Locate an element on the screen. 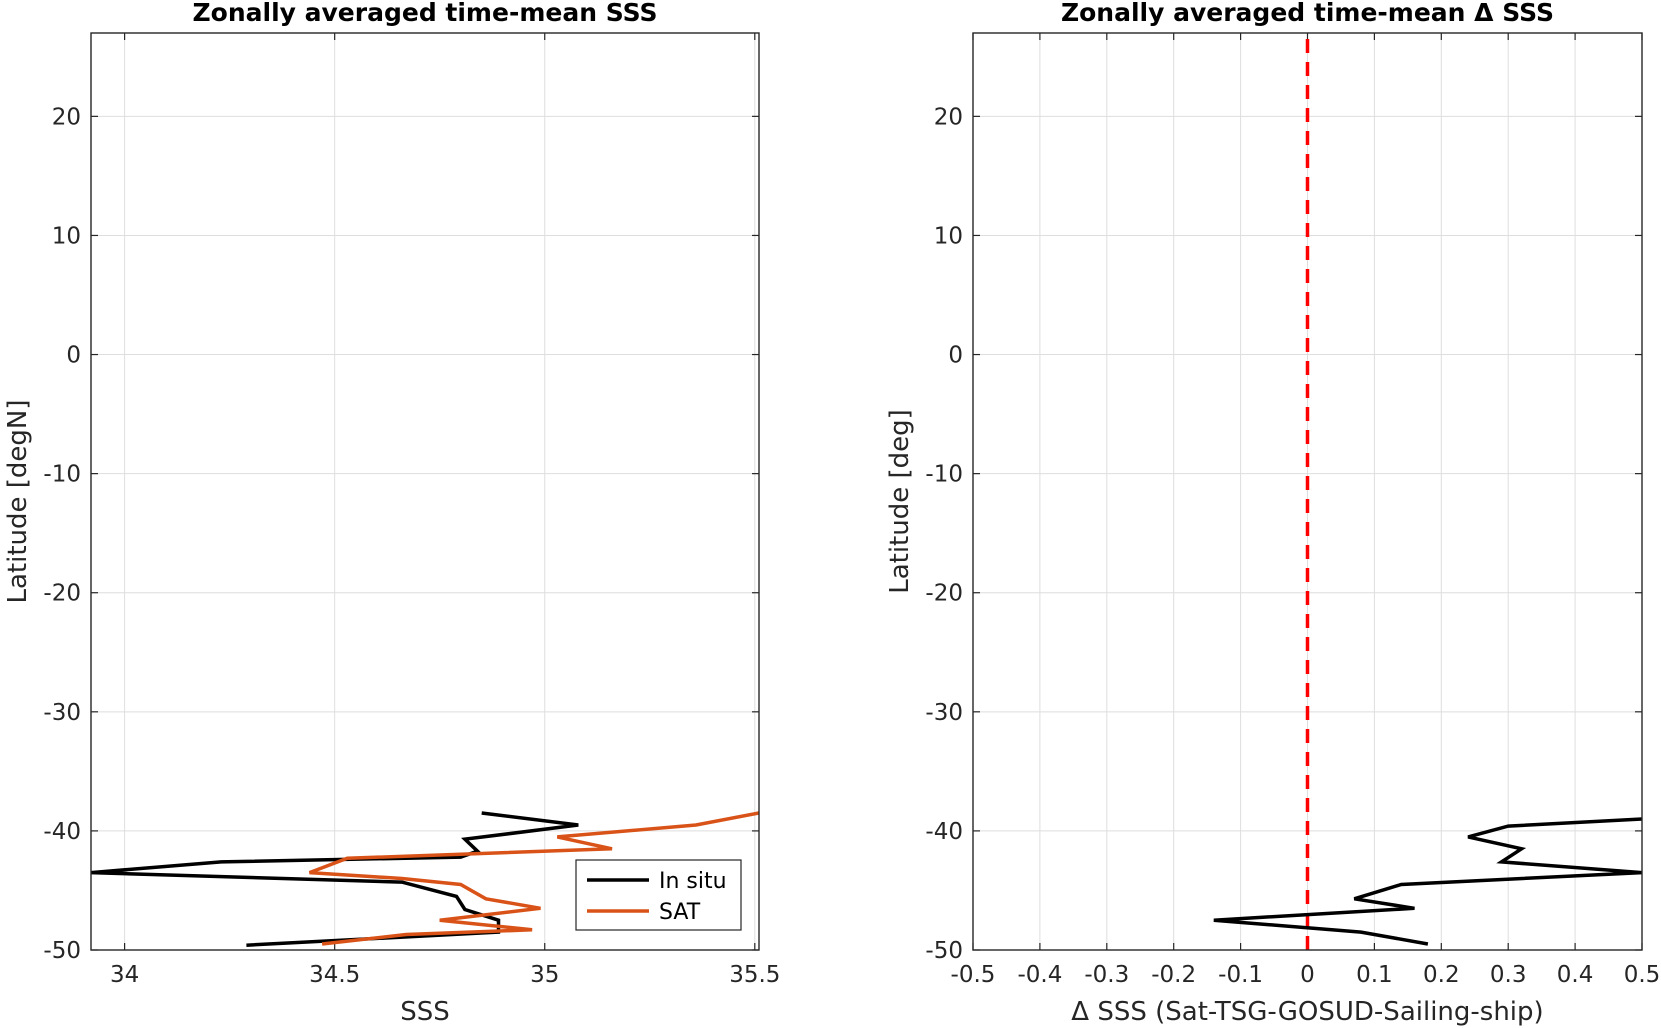 This screenshot has width=1661, height=1028. legend-box is located at coordinates (658, 895).